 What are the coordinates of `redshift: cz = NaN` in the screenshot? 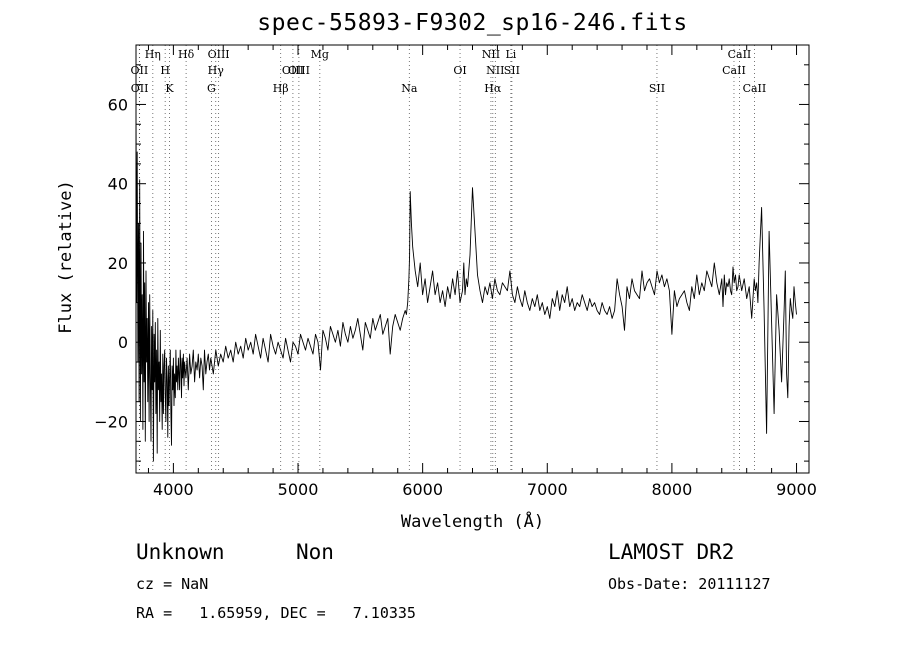 It's located at (172, 584).